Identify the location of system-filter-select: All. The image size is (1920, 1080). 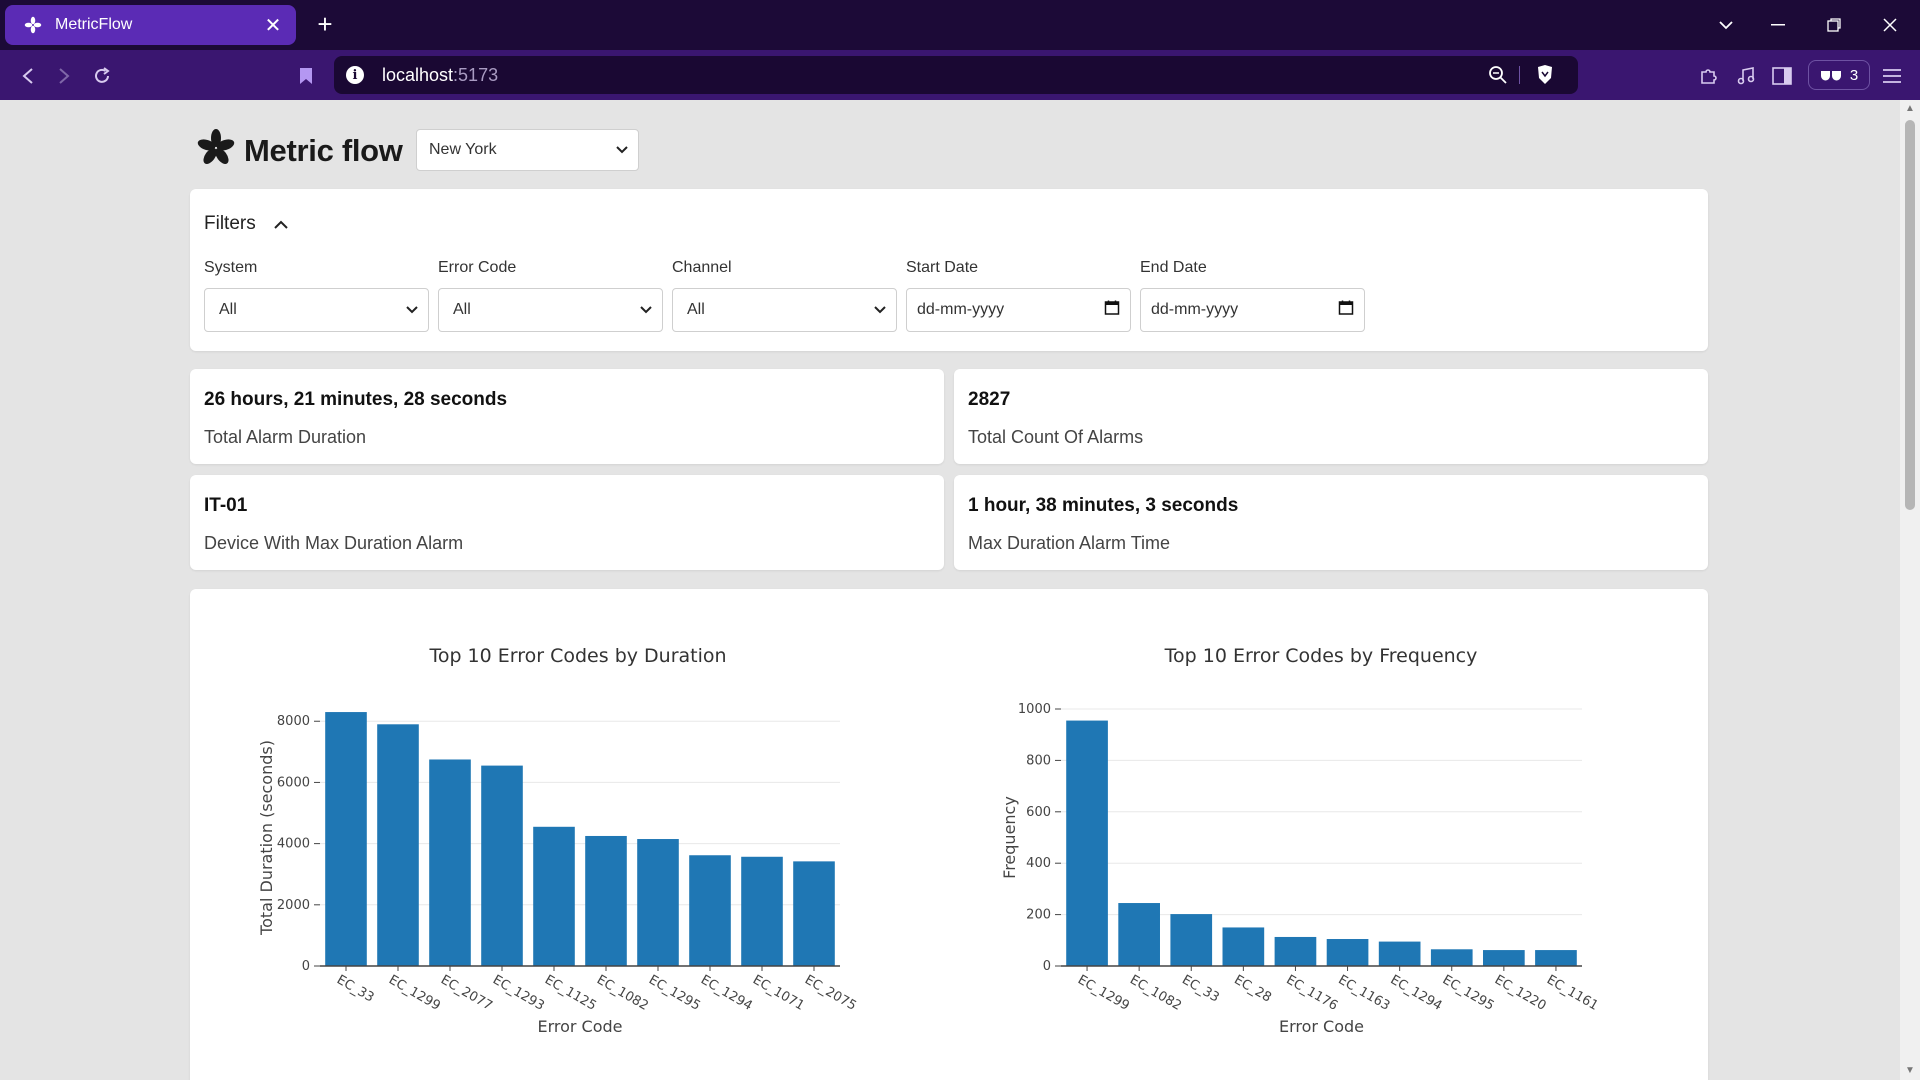
(316, 310).